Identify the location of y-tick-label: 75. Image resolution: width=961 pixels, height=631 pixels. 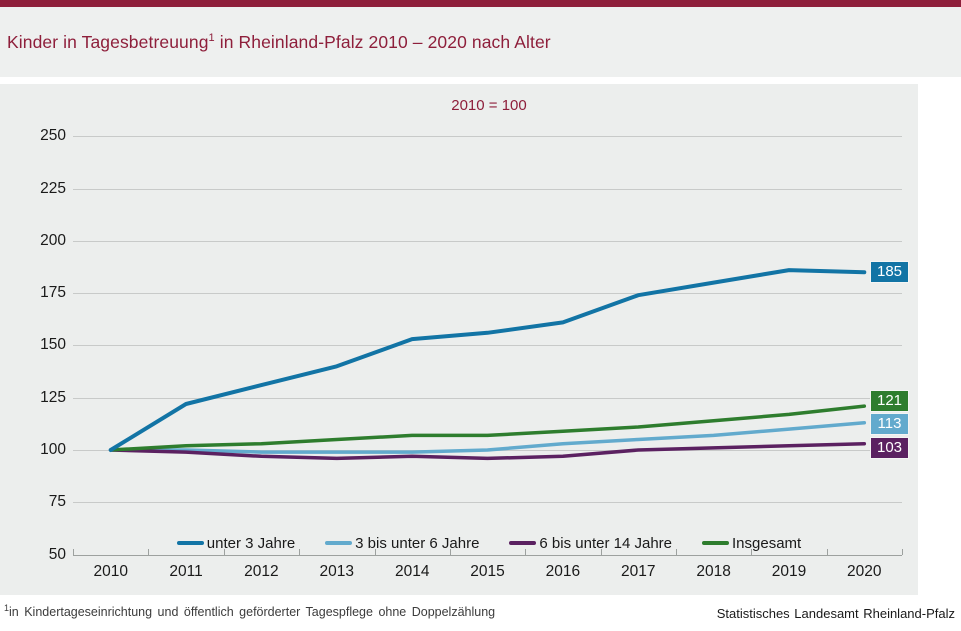
(57, 502).